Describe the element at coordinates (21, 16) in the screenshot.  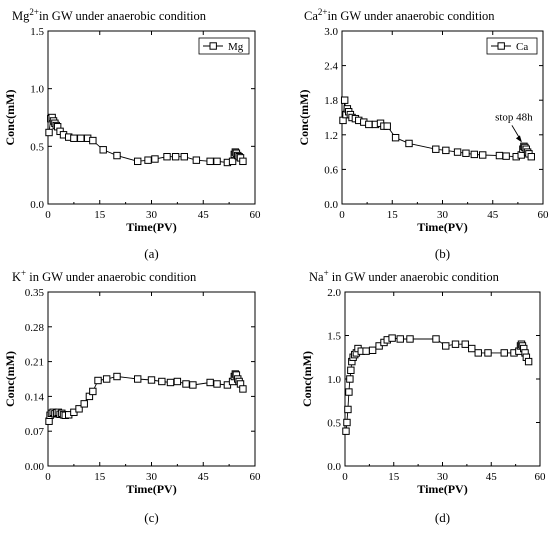
I see `title-ion: Mg` at that location.